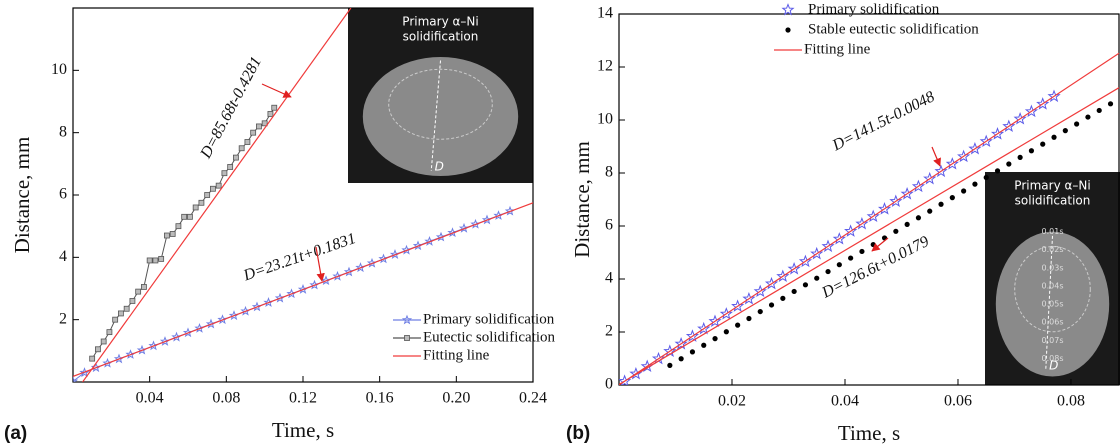 Image resolution: width=1120 pixels, height=447 pixels. I want to click on inset-label: 0.02s, so click(1053, 249).